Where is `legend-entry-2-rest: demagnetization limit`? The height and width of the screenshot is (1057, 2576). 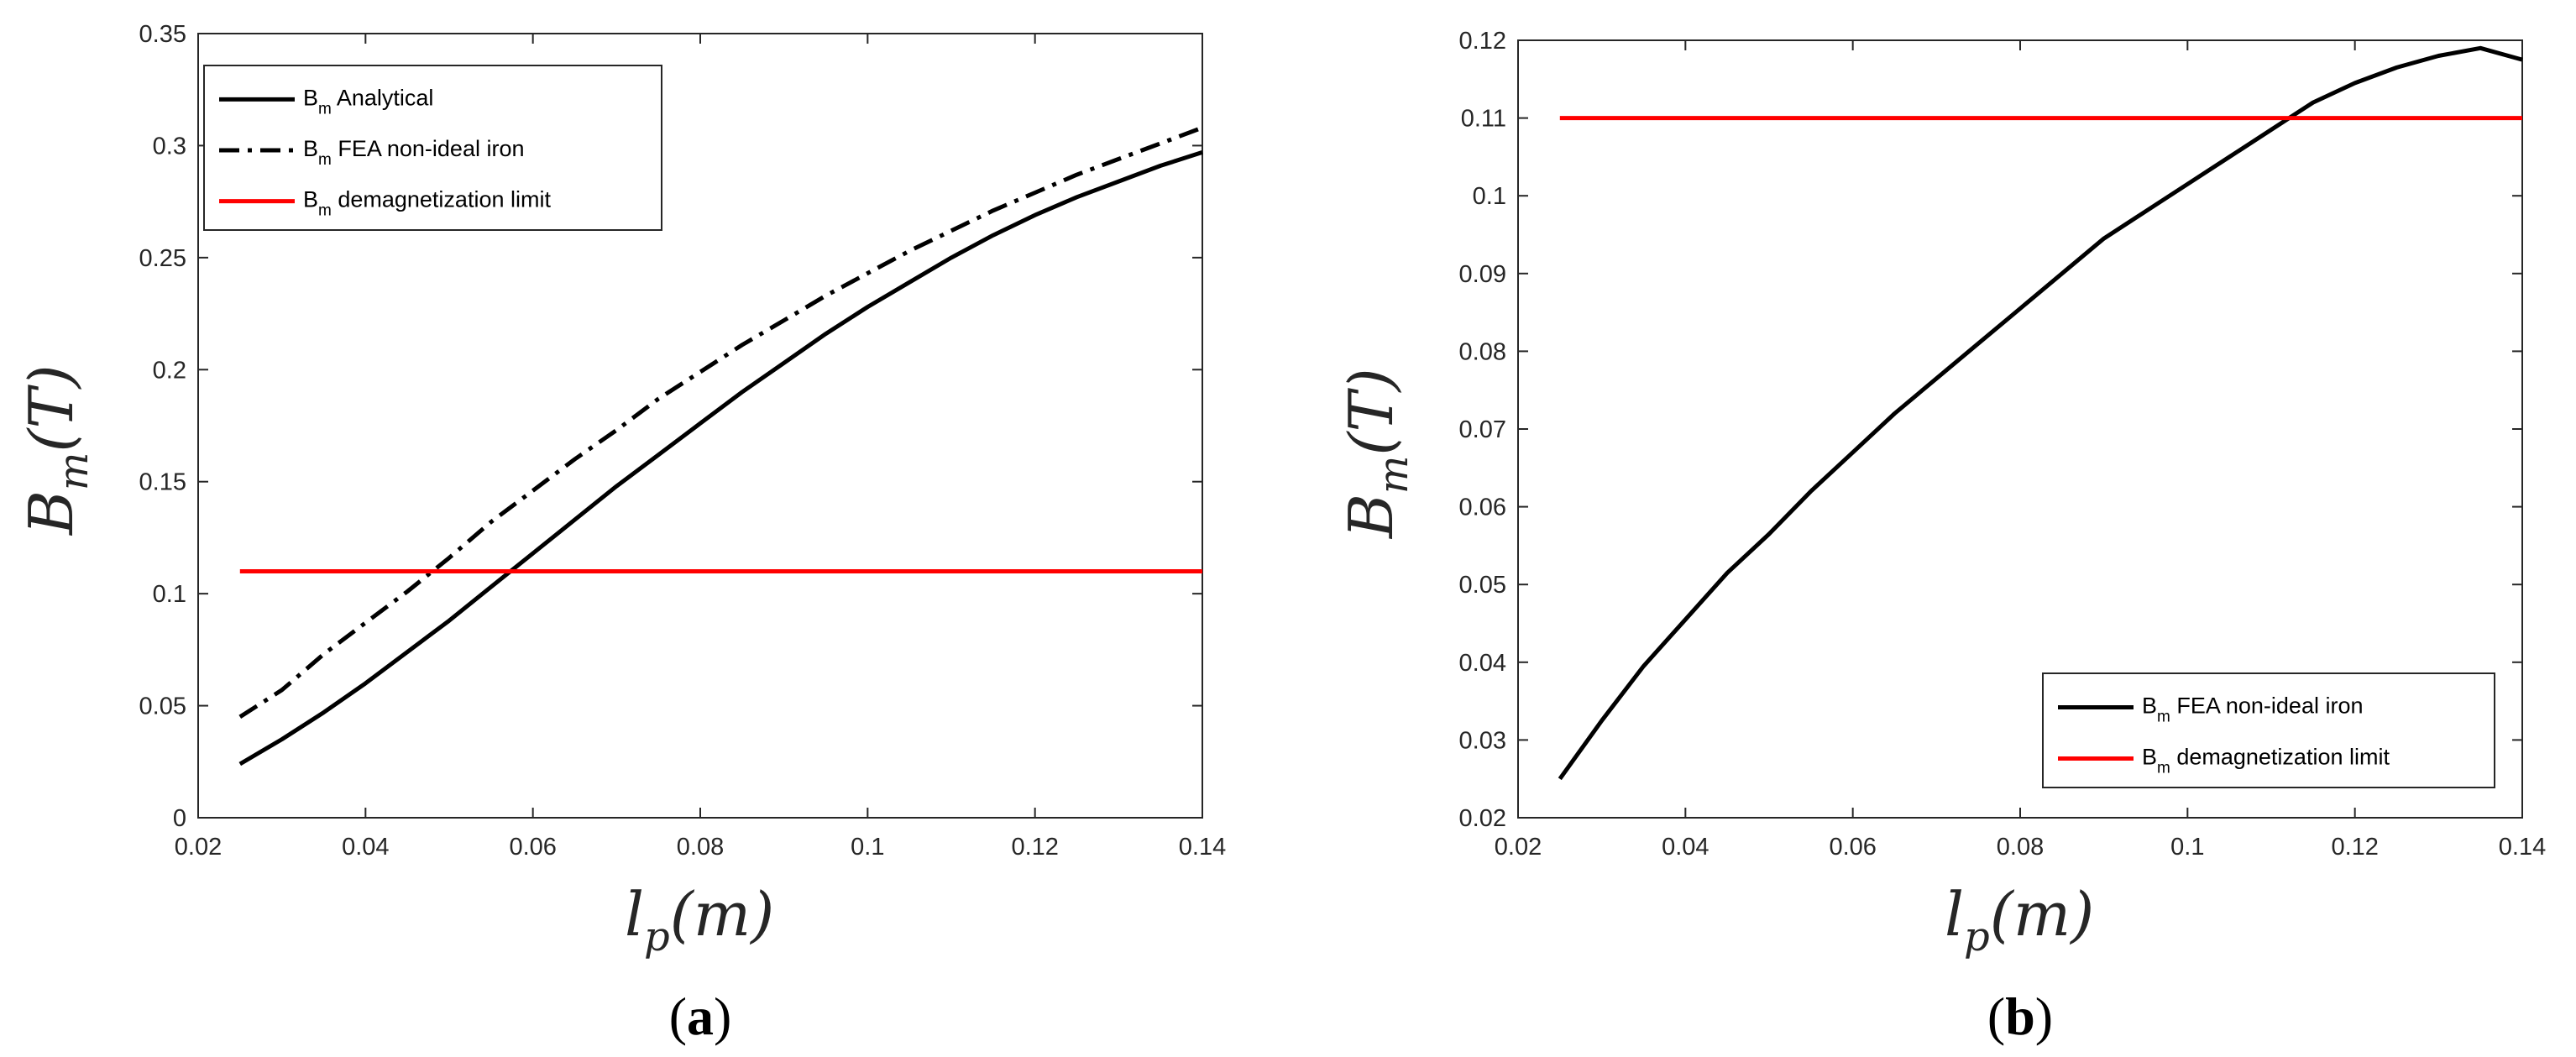 legend-entry-2-rest: demagnetization limit is located at coordinates (2280, 757).